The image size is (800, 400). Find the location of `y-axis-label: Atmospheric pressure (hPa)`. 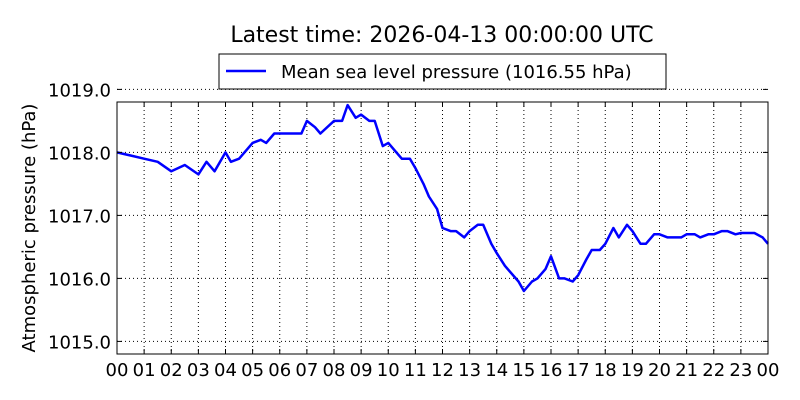

y-axis-label: Atmospheric pressure (hPa) is located at coordinates (29, 228).